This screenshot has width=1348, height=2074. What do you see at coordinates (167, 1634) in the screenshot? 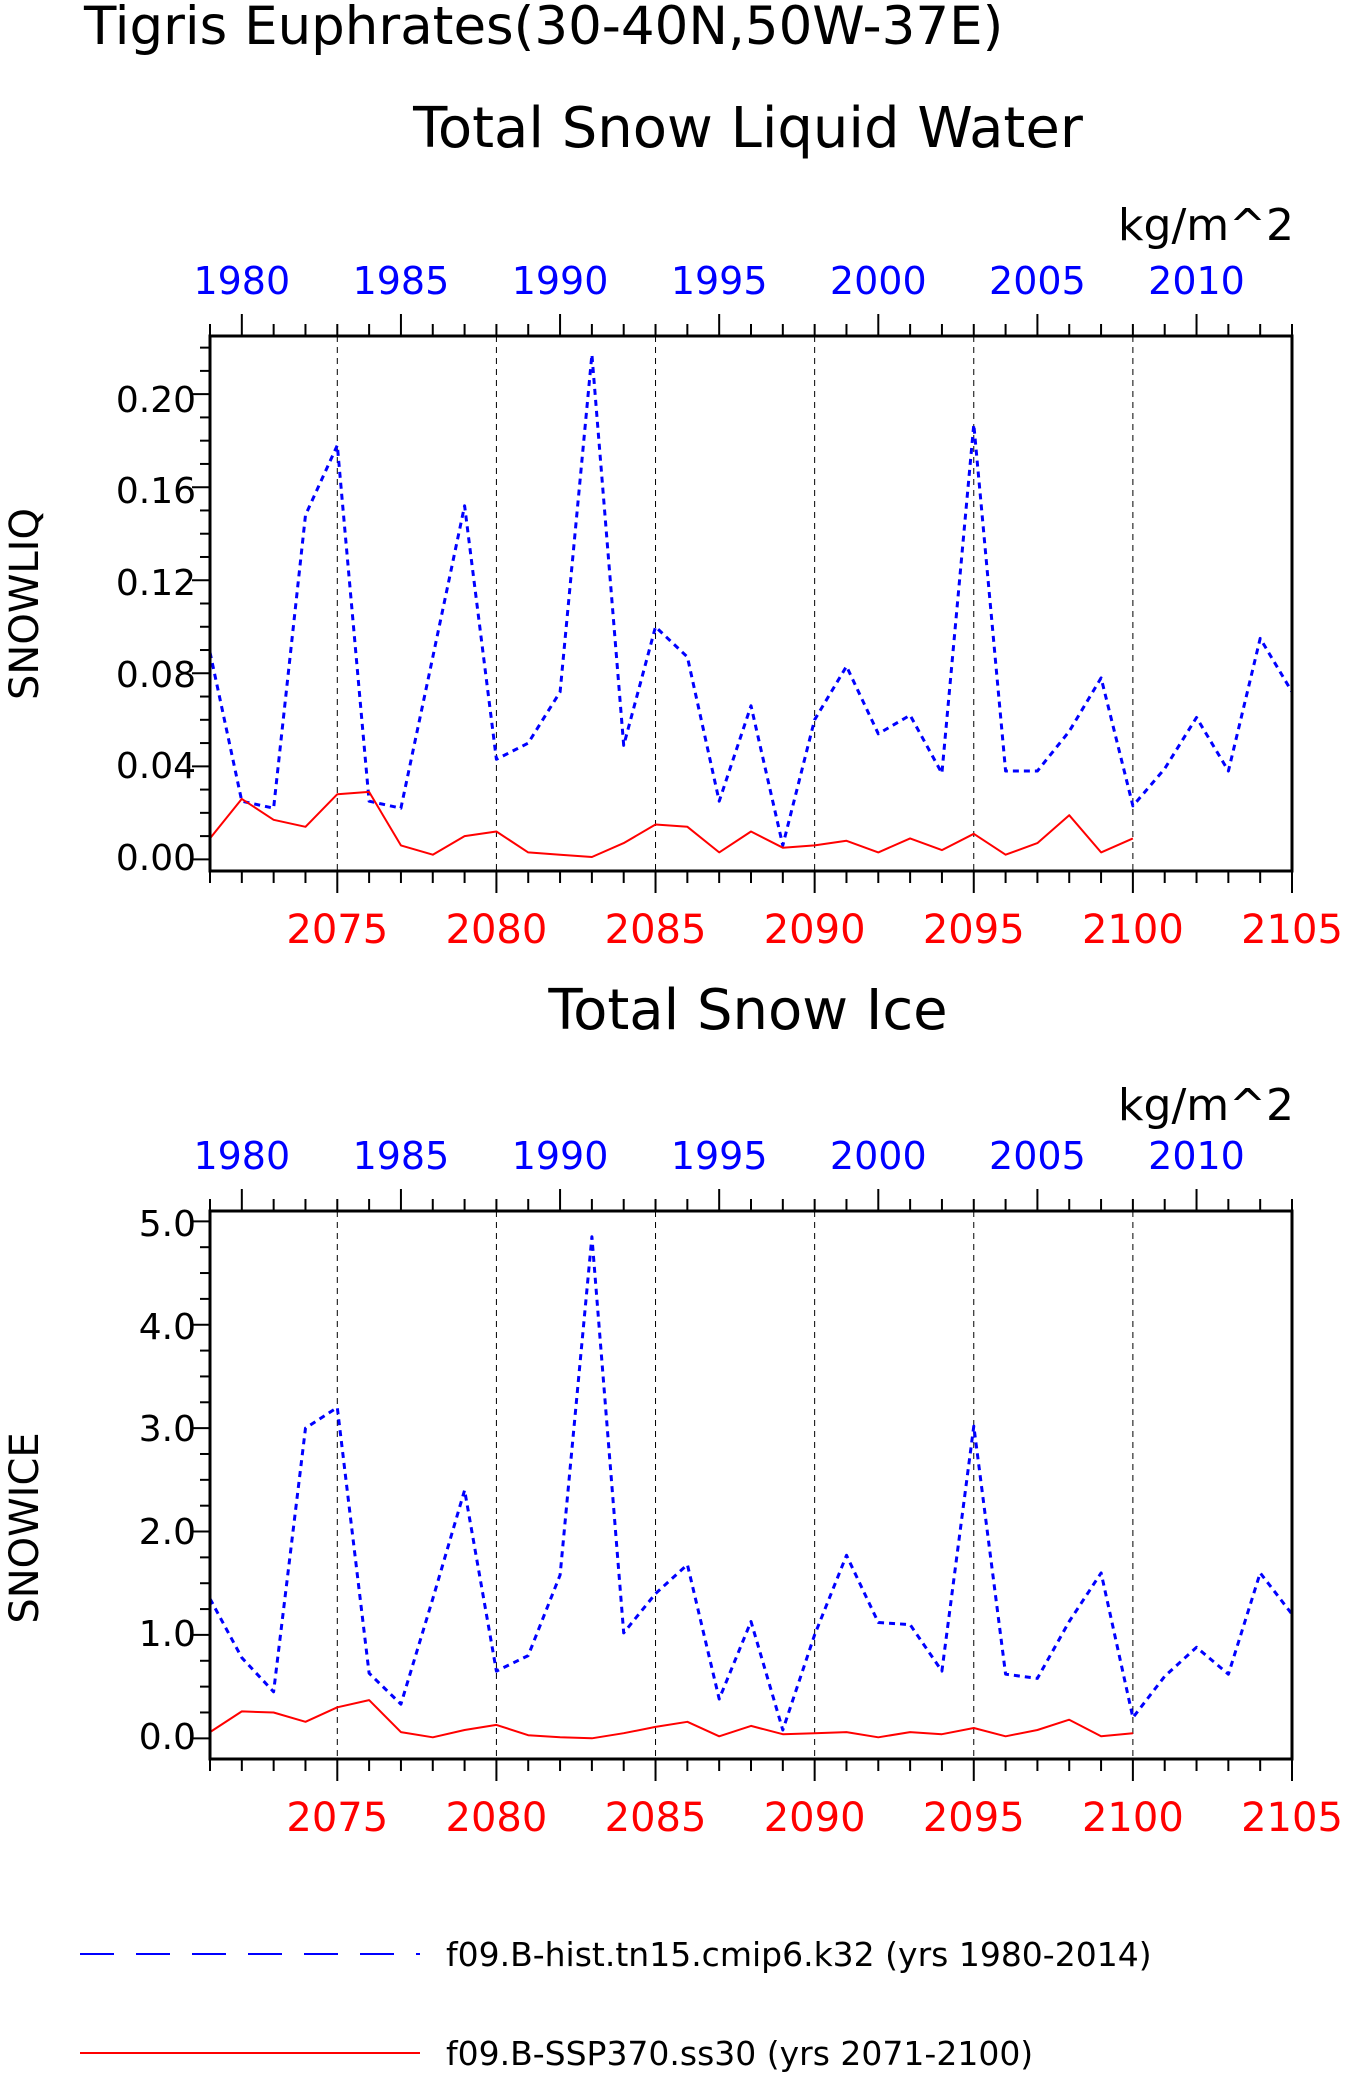
I see `ytick-label: 1.0` at bounding box center [167, 1634].